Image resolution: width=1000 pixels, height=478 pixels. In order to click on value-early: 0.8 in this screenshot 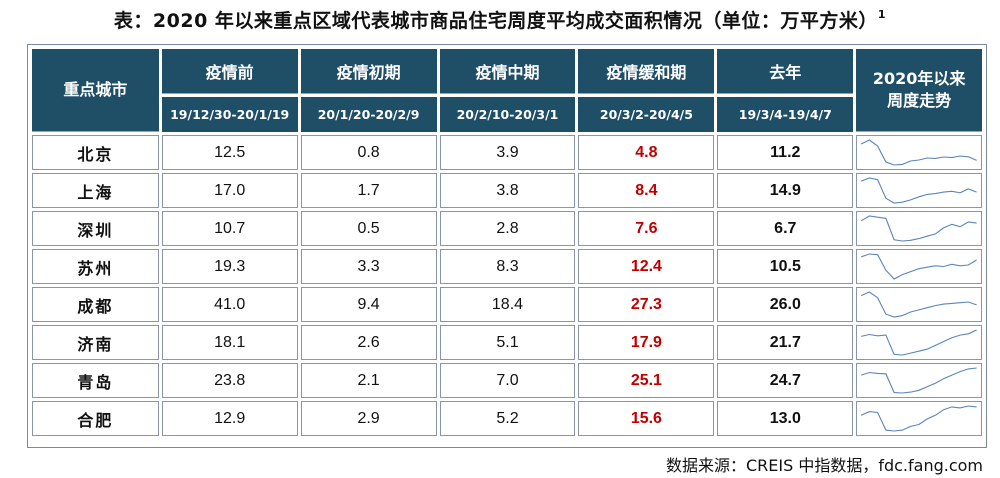, I will do `click(368, 152)`.